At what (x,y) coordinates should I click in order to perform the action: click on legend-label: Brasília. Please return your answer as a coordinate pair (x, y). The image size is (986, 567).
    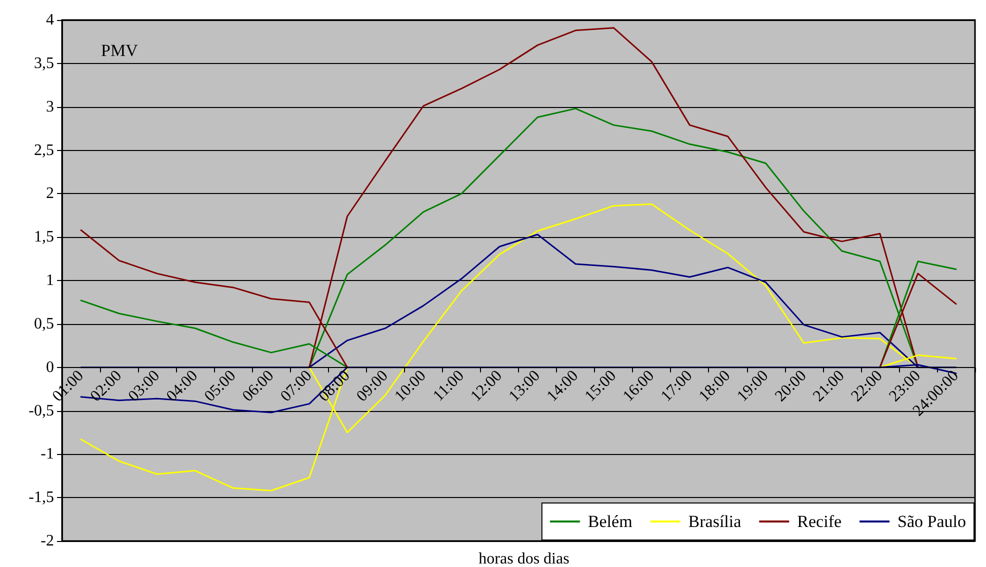
    Looking at the image, I should click on (715, 521).